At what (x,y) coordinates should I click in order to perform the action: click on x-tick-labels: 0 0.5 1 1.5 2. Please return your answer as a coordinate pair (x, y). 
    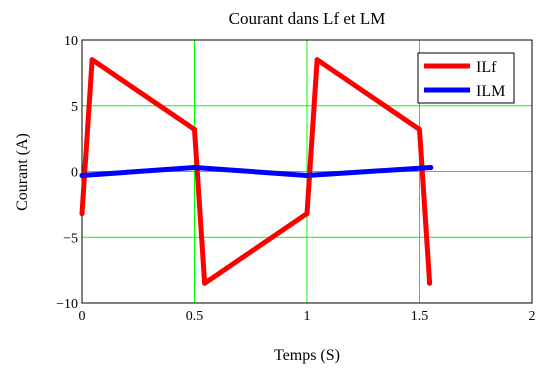
    Looking at the image, I should click on (307, 316).